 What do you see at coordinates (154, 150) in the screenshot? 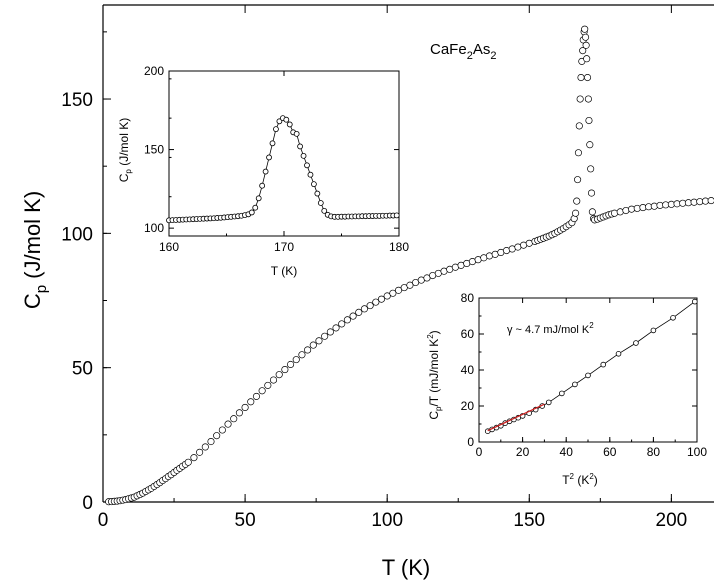
I see `y-tick-label: 150` at bounding box center [154, 150].